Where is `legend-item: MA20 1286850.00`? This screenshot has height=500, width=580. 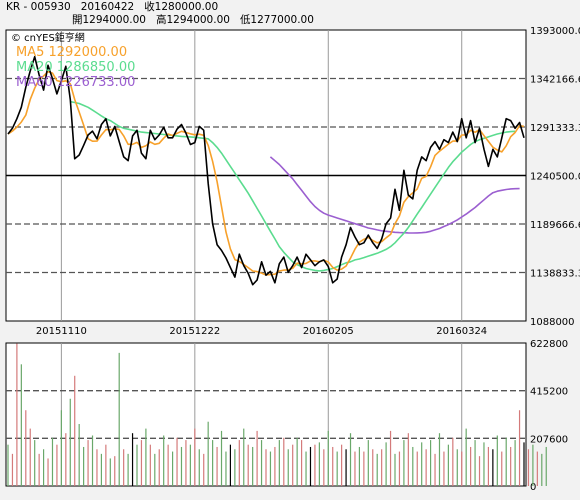 legend-item: MA20 1286850.00 is located at coordinates (75, 67).